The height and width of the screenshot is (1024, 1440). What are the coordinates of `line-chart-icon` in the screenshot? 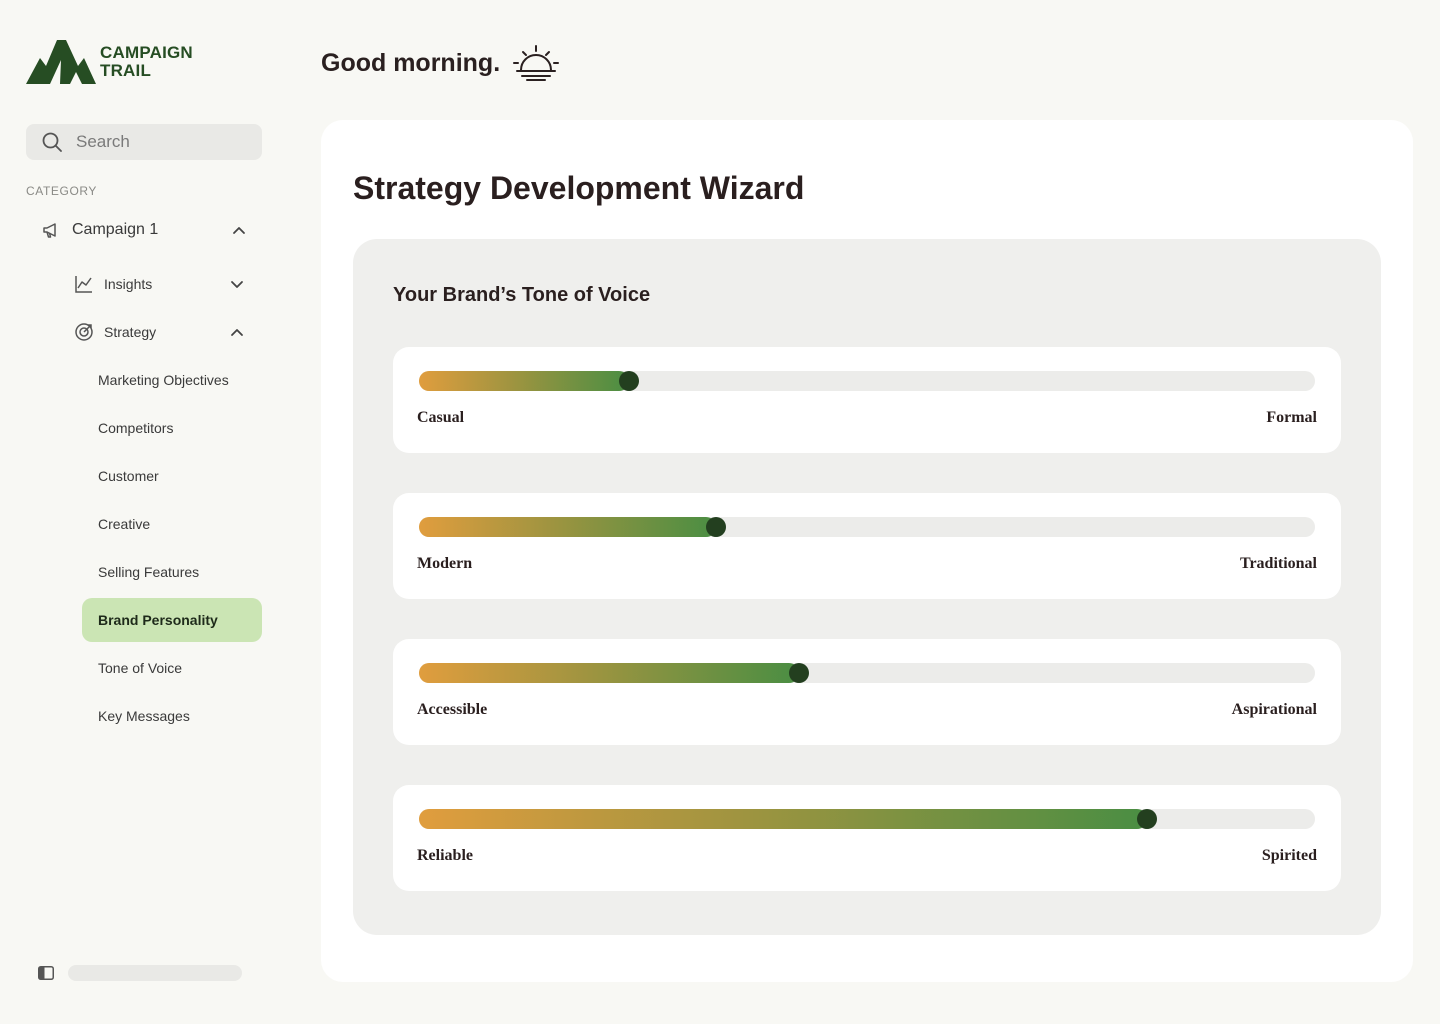 It's located at (83, 284).